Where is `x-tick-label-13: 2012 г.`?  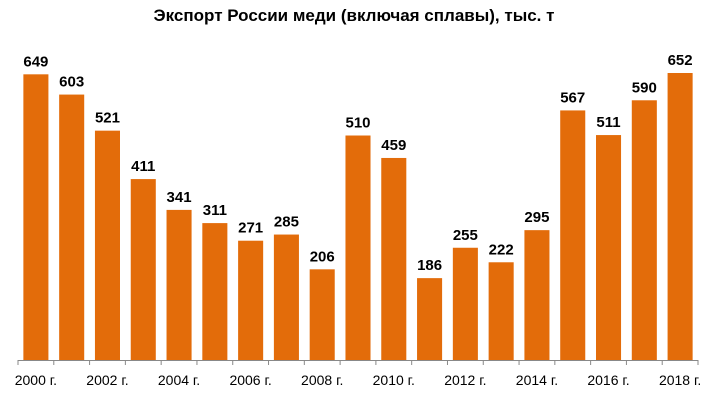
x-tick-label-13: 2012 г. is located at coordinates (465, 380).